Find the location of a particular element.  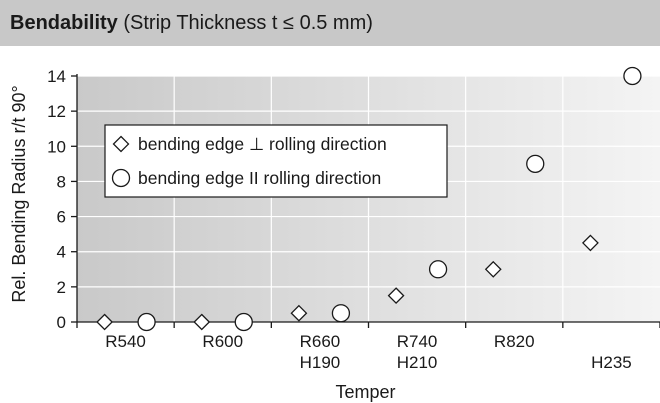

chart-title-rest: (Strip Thickness t ≤ 0.5 mm) is located at coordinates (245, 22).